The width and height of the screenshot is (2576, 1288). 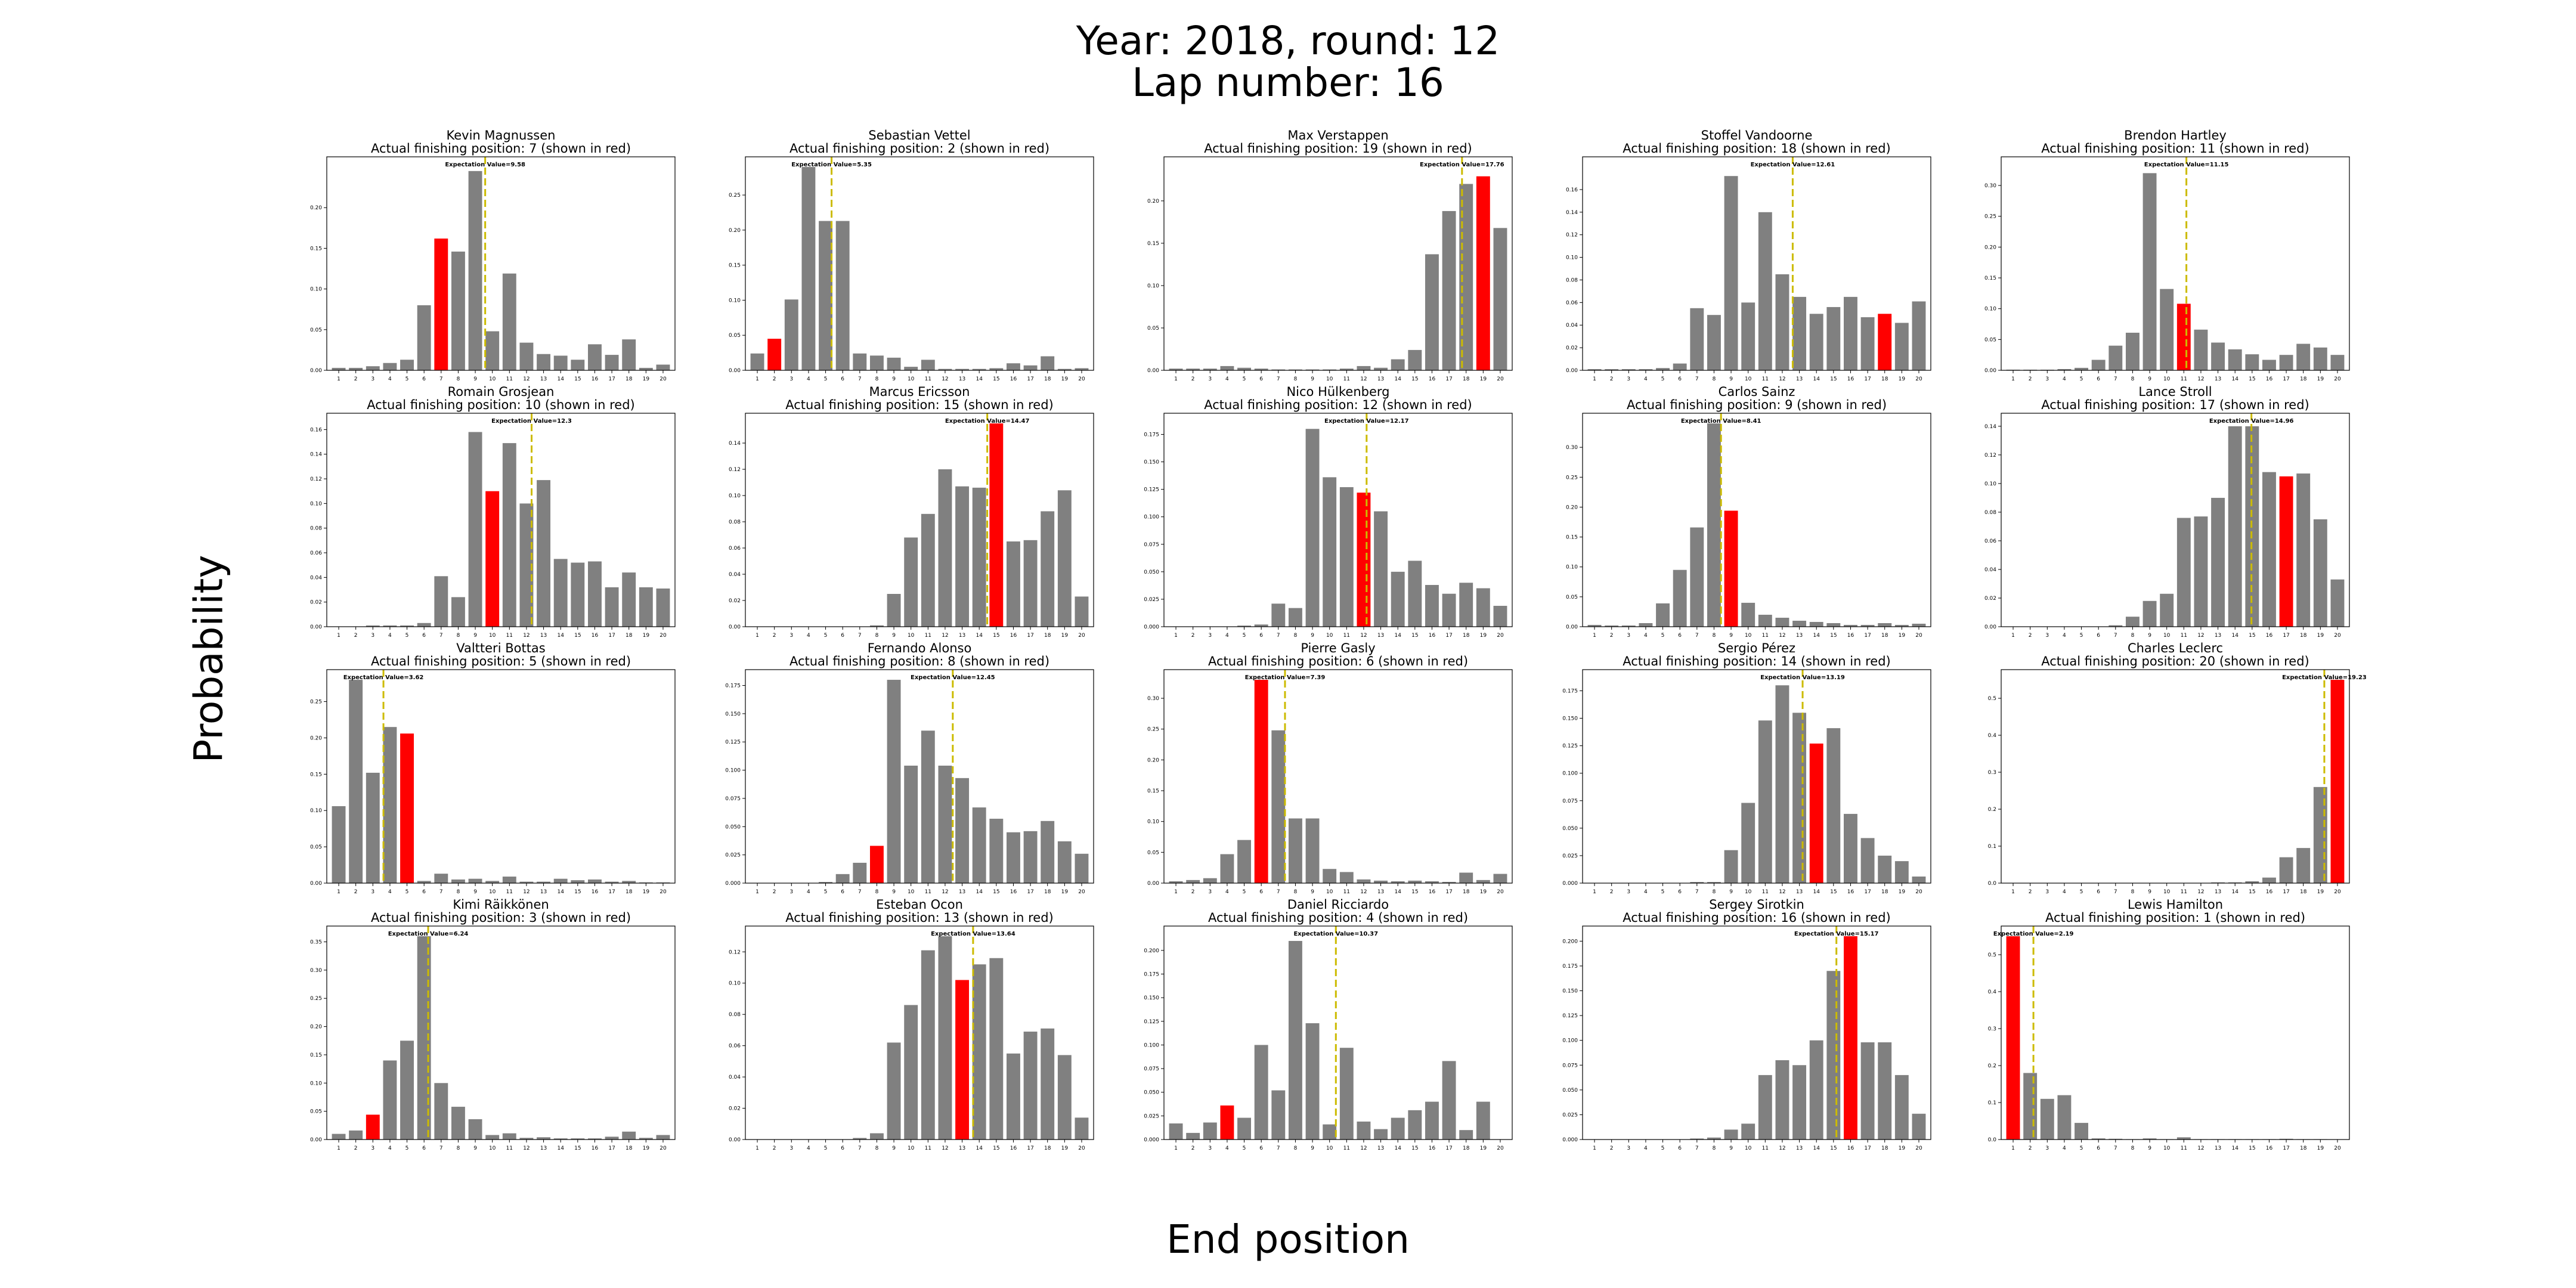 What do you see at coordinates (1572, 597) in the screenshot?
I see `y-tick-label: 0.05` at bounding box center [1572, 597].